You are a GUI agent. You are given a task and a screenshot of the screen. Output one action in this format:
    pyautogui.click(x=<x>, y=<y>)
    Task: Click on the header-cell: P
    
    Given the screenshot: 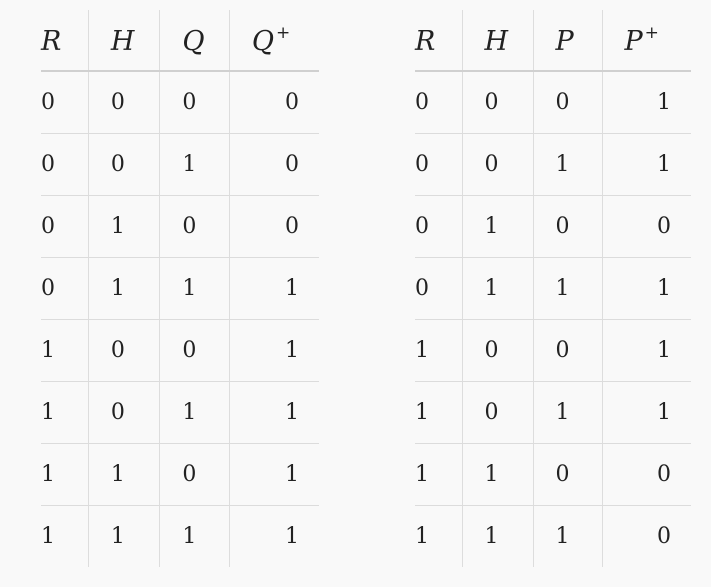 What is the action you would take?
    pyautogui.click(x=567, y=41)
    